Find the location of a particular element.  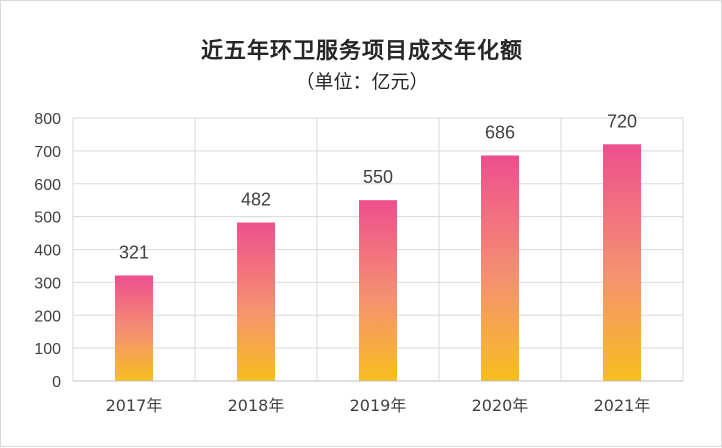

y-tick-label: 0 is located at coordinates (56, 382).